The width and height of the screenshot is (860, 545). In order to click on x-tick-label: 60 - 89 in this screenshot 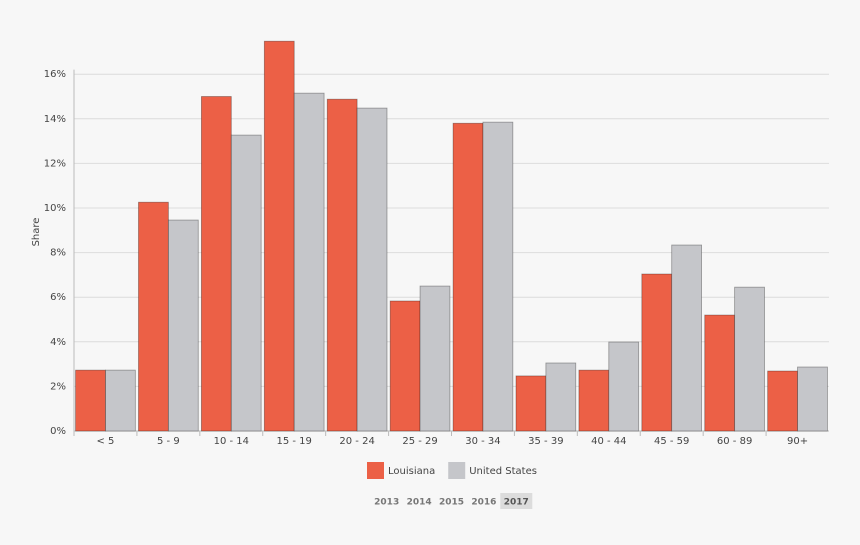, I will do `click(734, 441)`.